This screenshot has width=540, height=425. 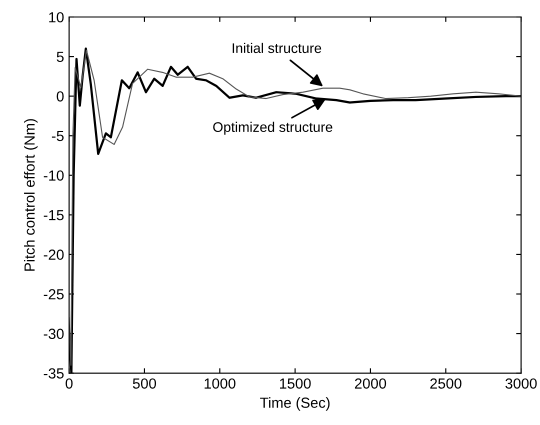 What do you see at coordinates (54, 294) in the screenshot?
I see `y-tick-label: -25` at bounding box center [54, 294].